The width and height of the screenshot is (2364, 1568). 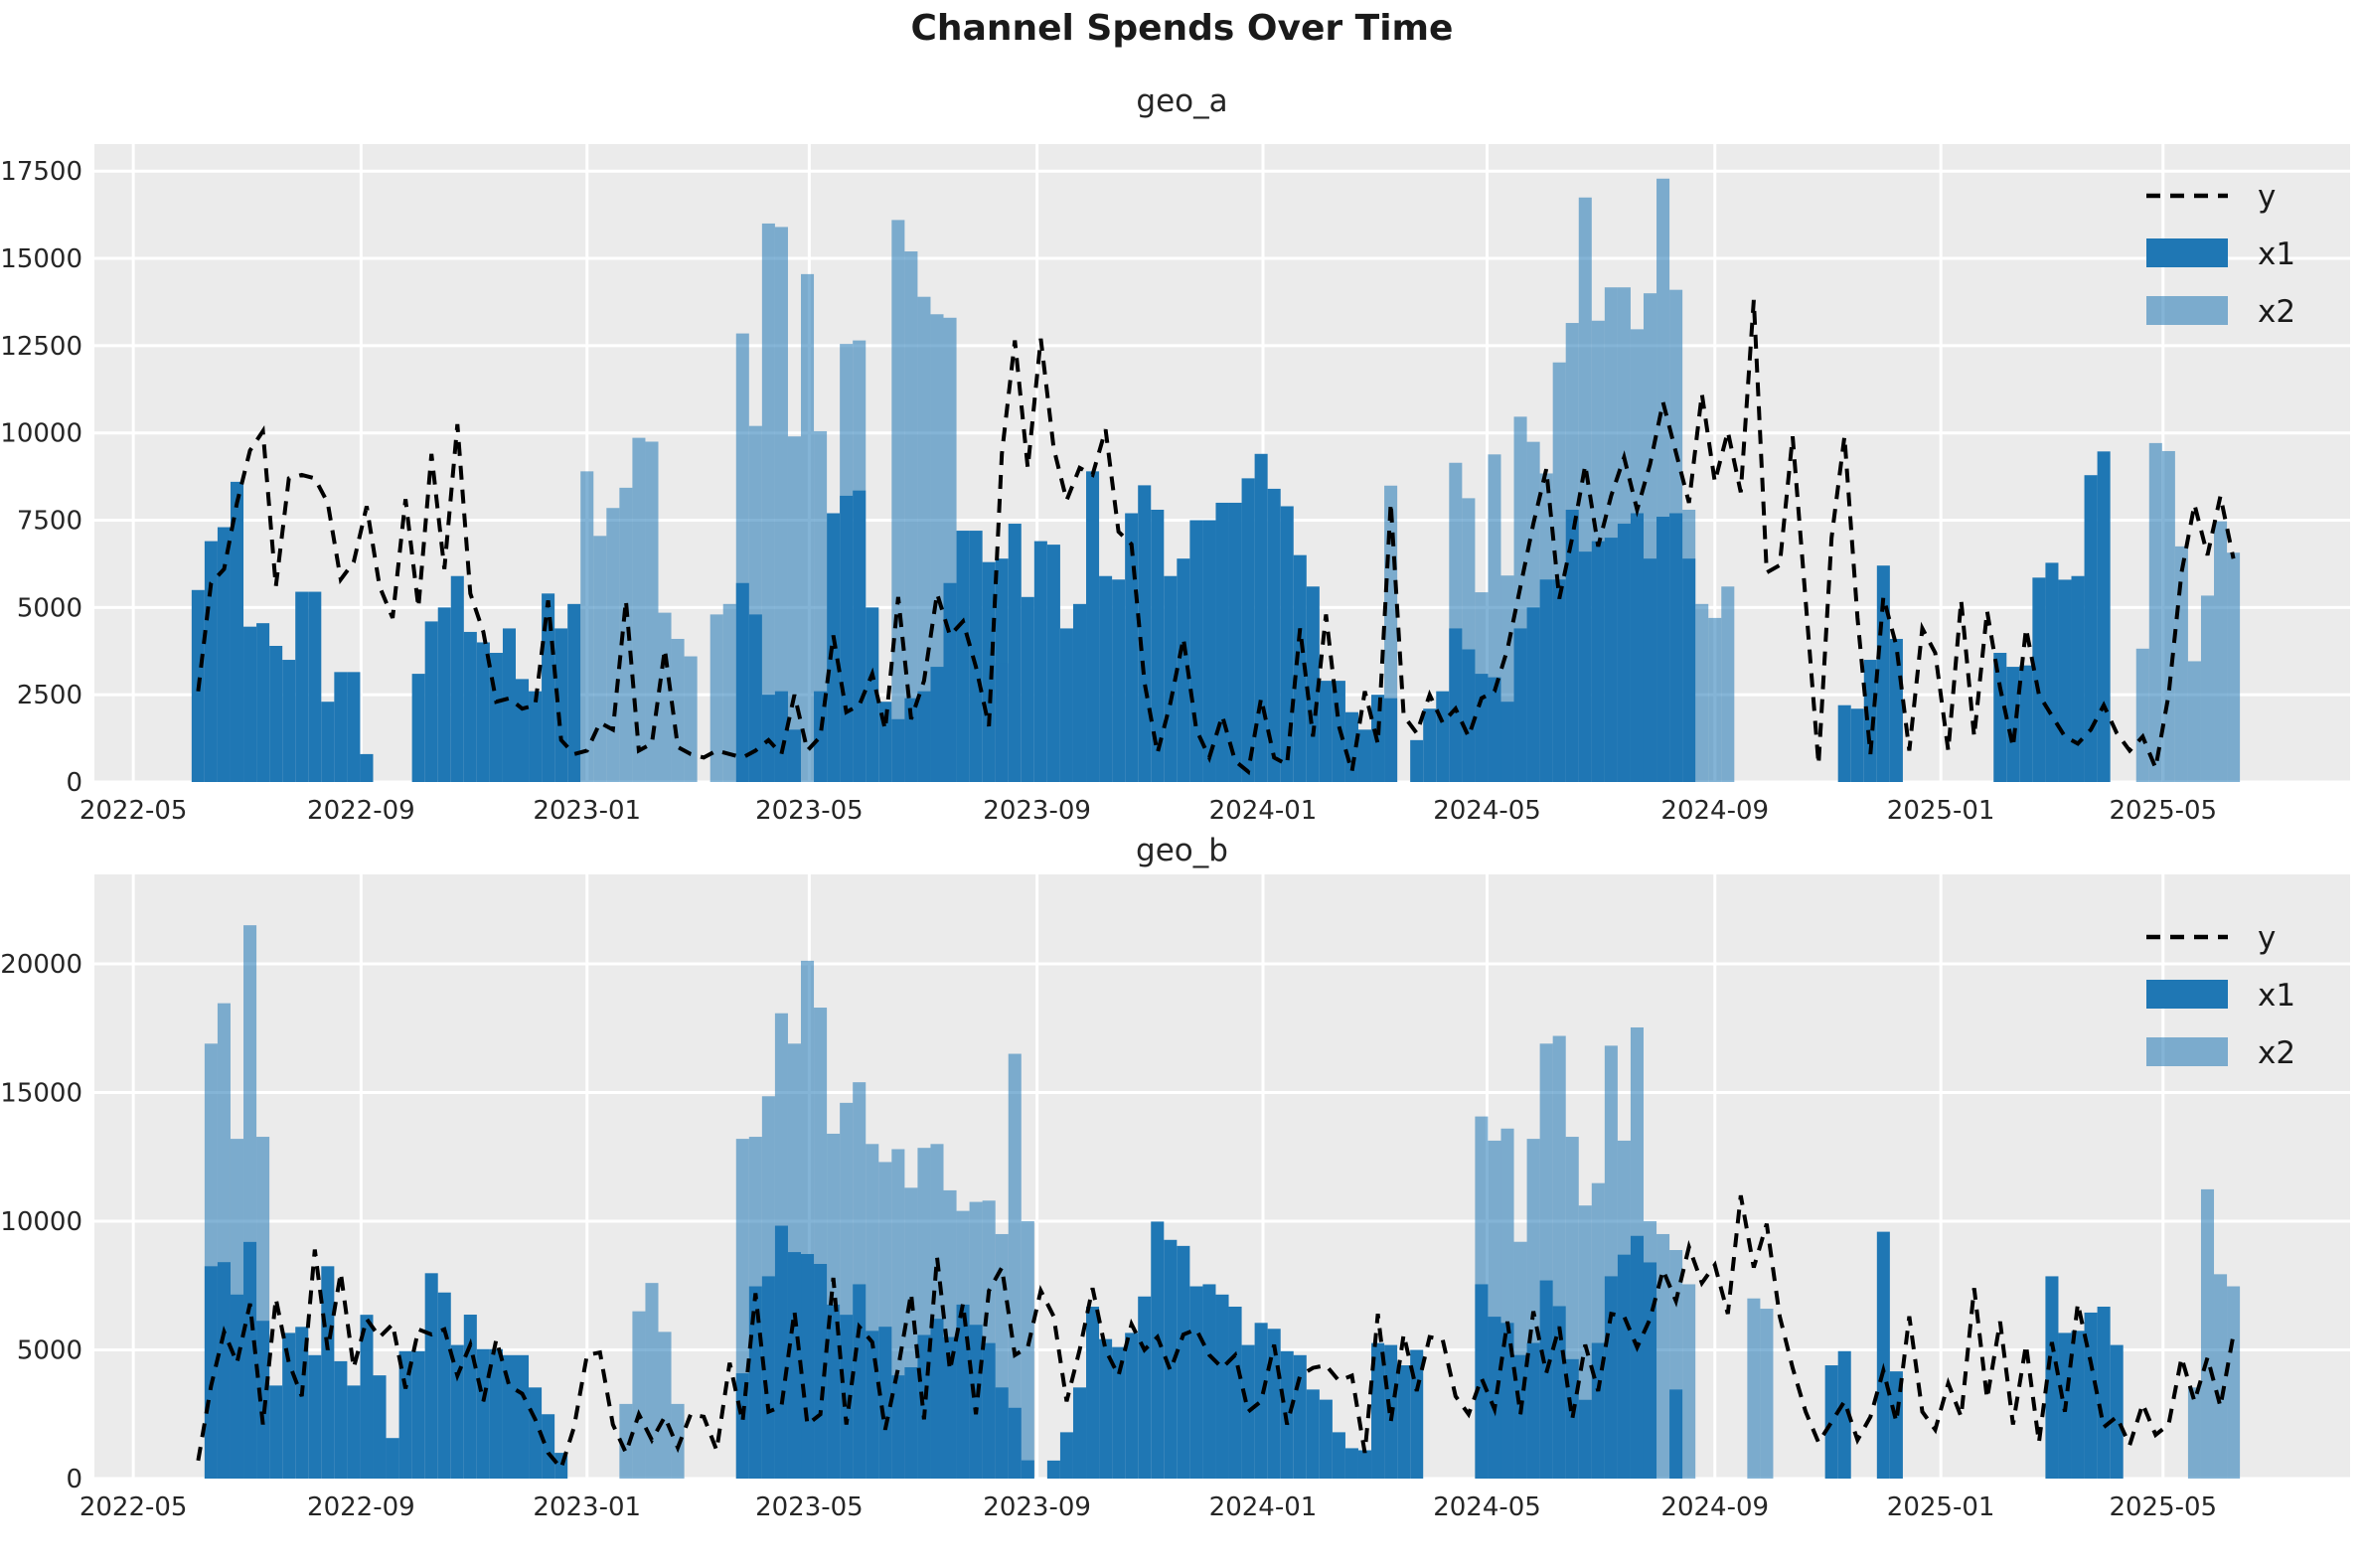 What do you see at coordinates (2267, 197) in the screenshot?
I see `legend-label-y: y` at bounding box center [2267, 197].